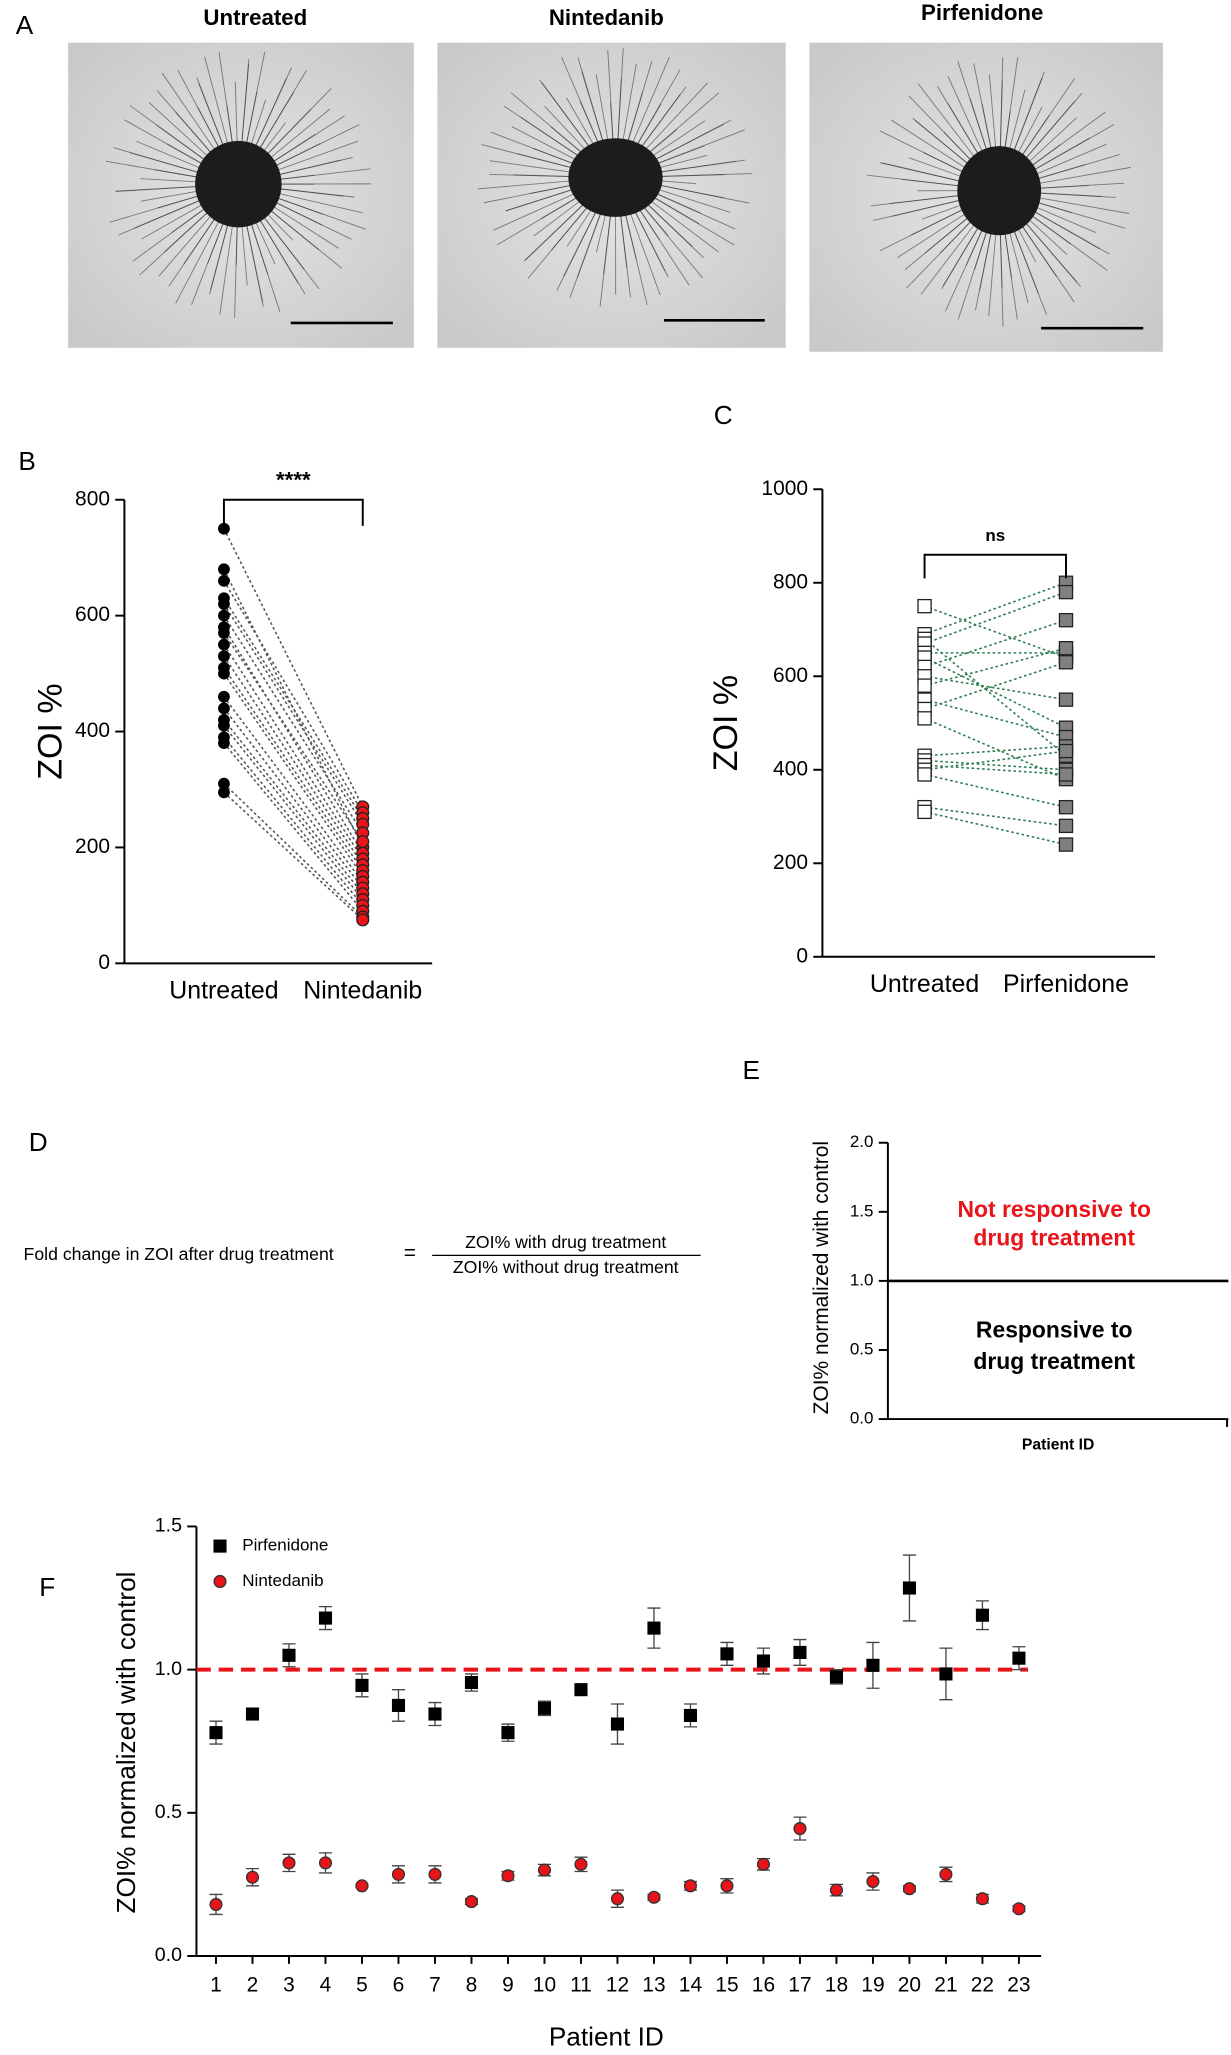 This screenshot has height=2055, width=1231. What do you see at coordinates (581, 1985) in the screenshot?
I see `x-tick-label: 11` at bounding box center [581, 1985].